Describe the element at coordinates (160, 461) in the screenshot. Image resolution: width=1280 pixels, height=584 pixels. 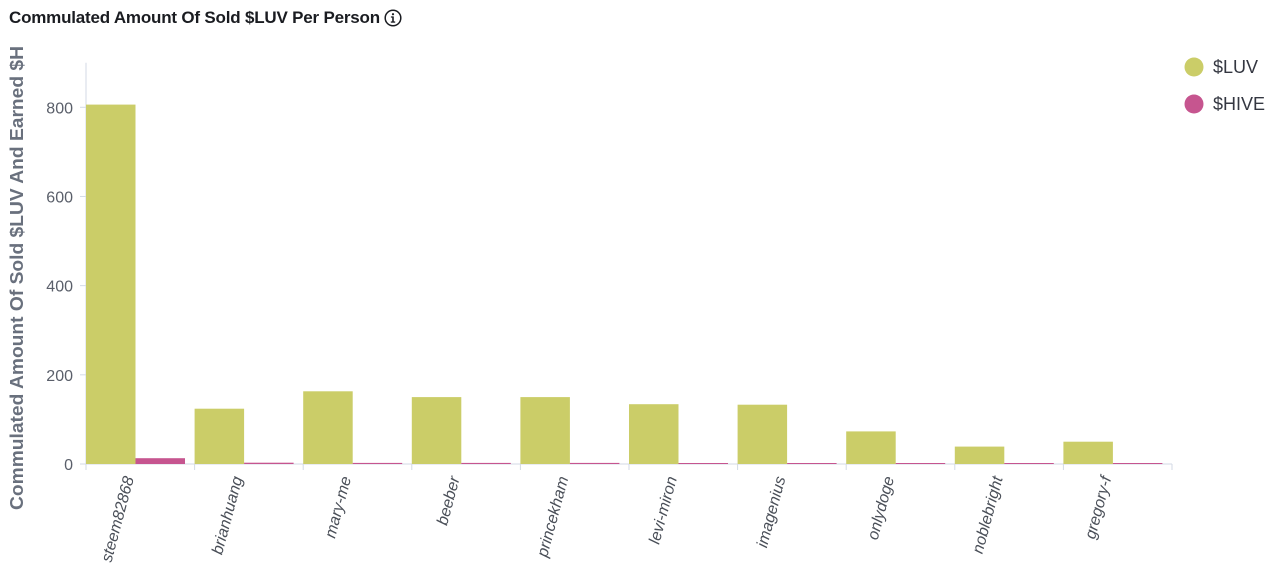
I see `bar-hive-steem82868` at that location.